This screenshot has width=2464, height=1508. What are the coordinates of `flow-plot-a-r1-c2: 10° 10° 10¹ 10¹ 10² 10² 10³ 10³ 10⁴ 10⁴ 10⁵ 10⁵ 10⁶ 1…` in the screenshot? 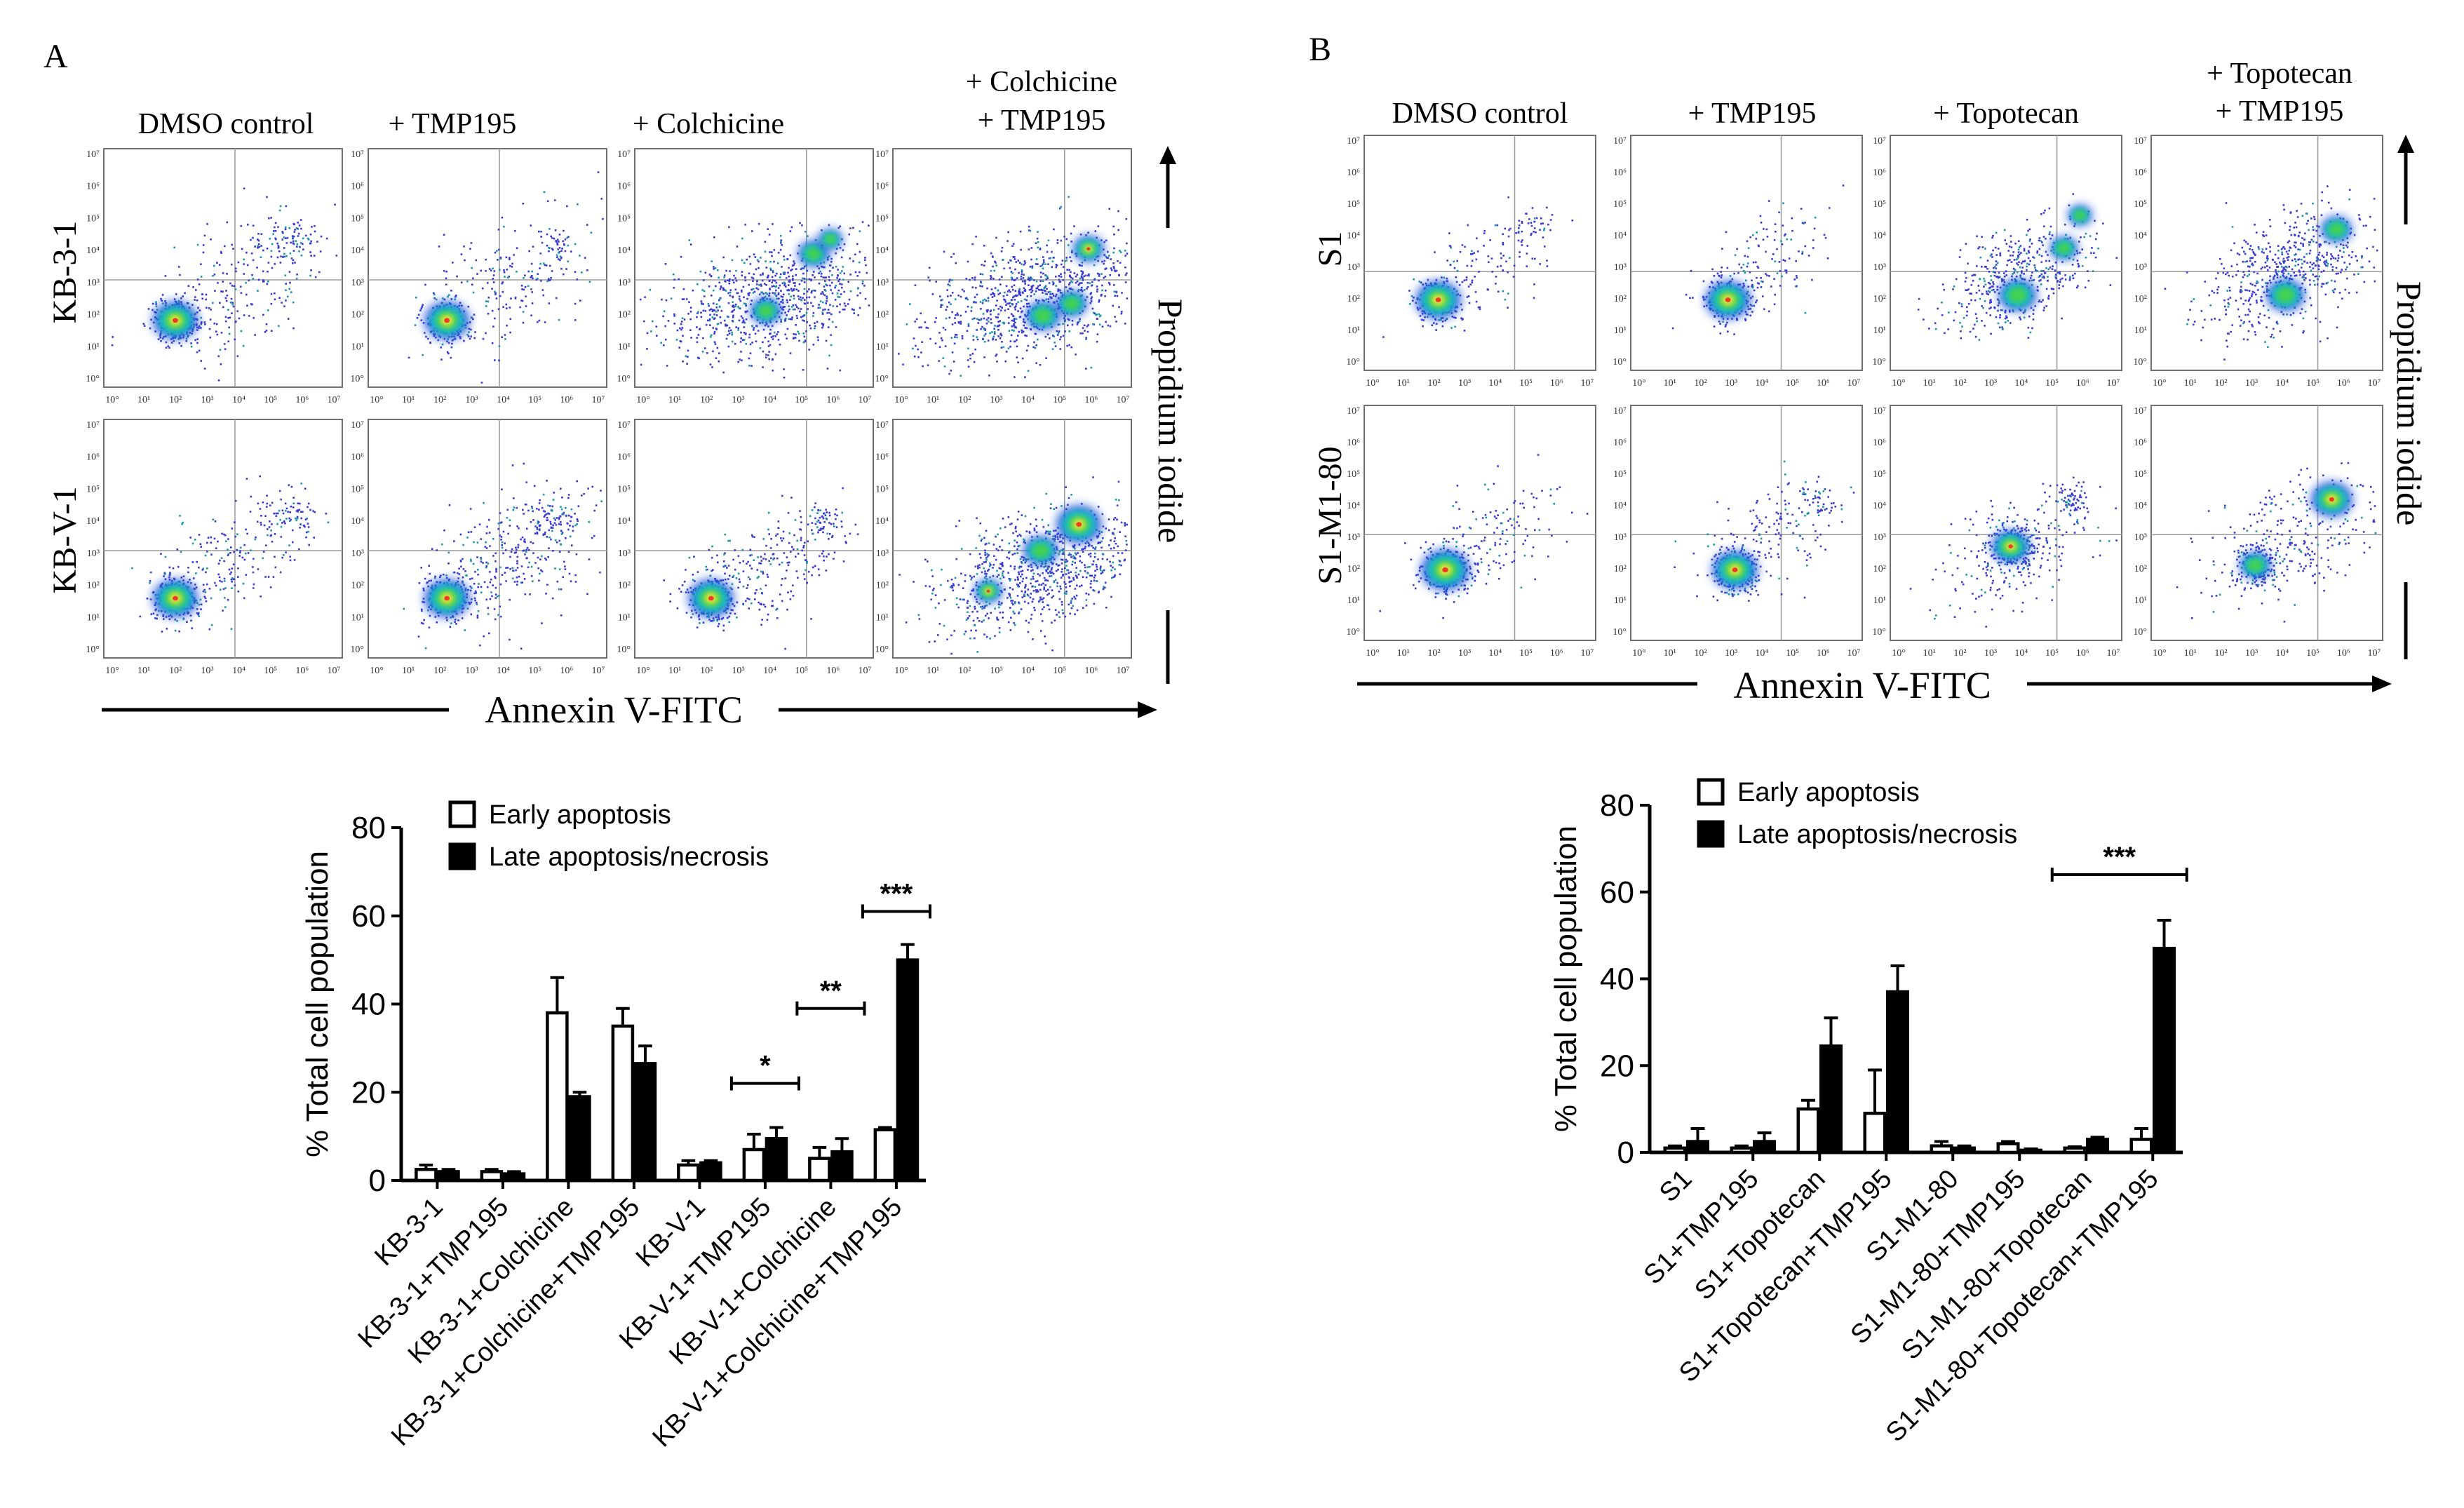 It's located at (478, 276).